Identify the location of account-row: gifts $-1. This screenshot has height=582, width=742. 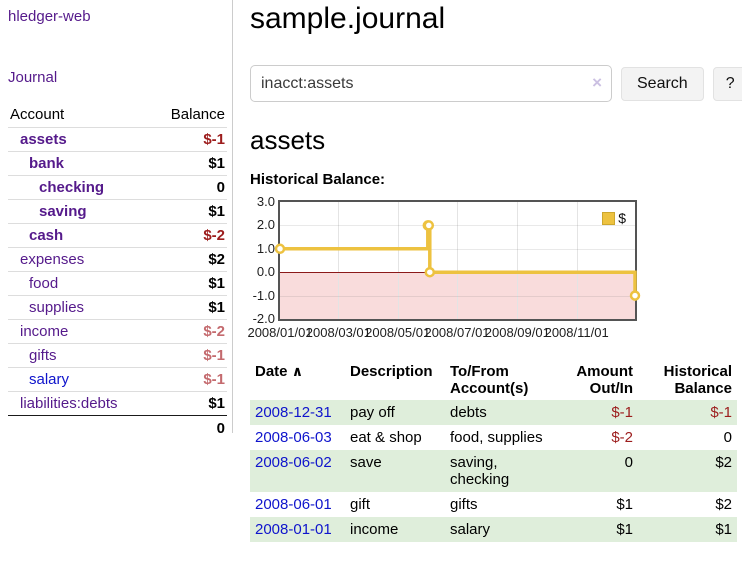
(117, 355).